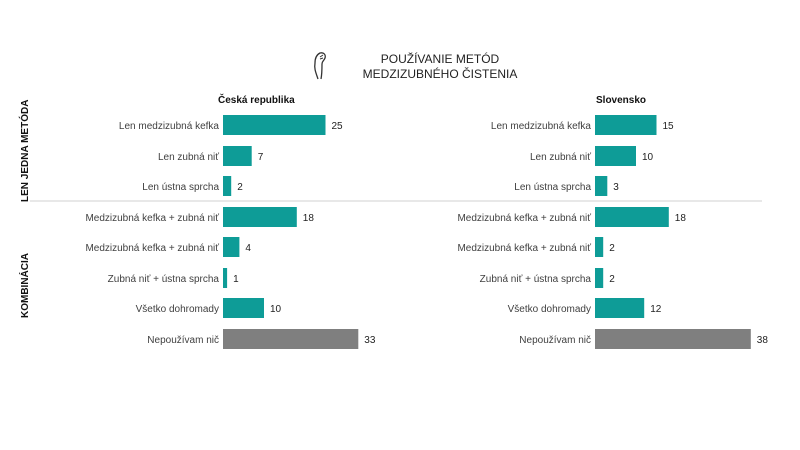 Image resolution: width=800 pixels, height=450 pixels. I want to click on value-label: 38, so click(763, 340).